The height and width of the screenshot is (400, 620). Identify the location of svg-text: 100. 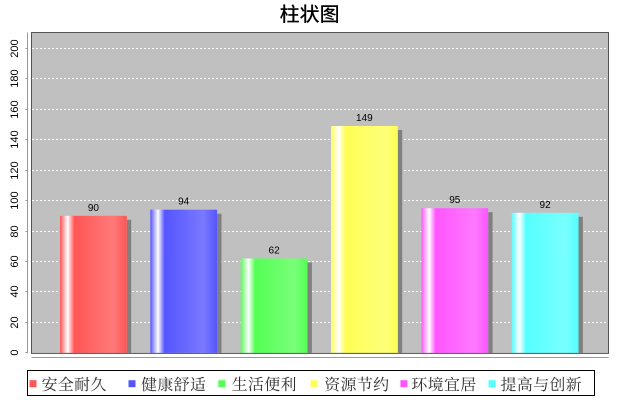
(15, 200).